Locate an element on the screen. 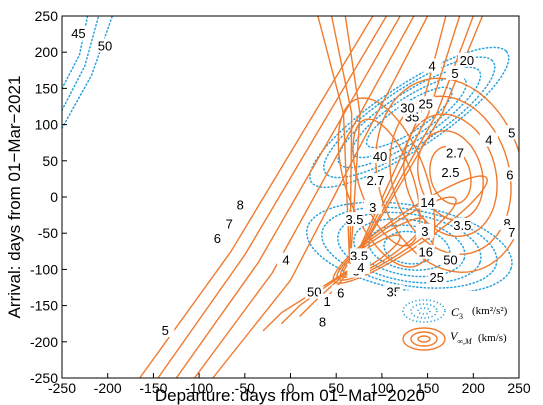 This screenshot has height=405, width=543. x-tick-label: -200 is located at coordinates (108, 388).